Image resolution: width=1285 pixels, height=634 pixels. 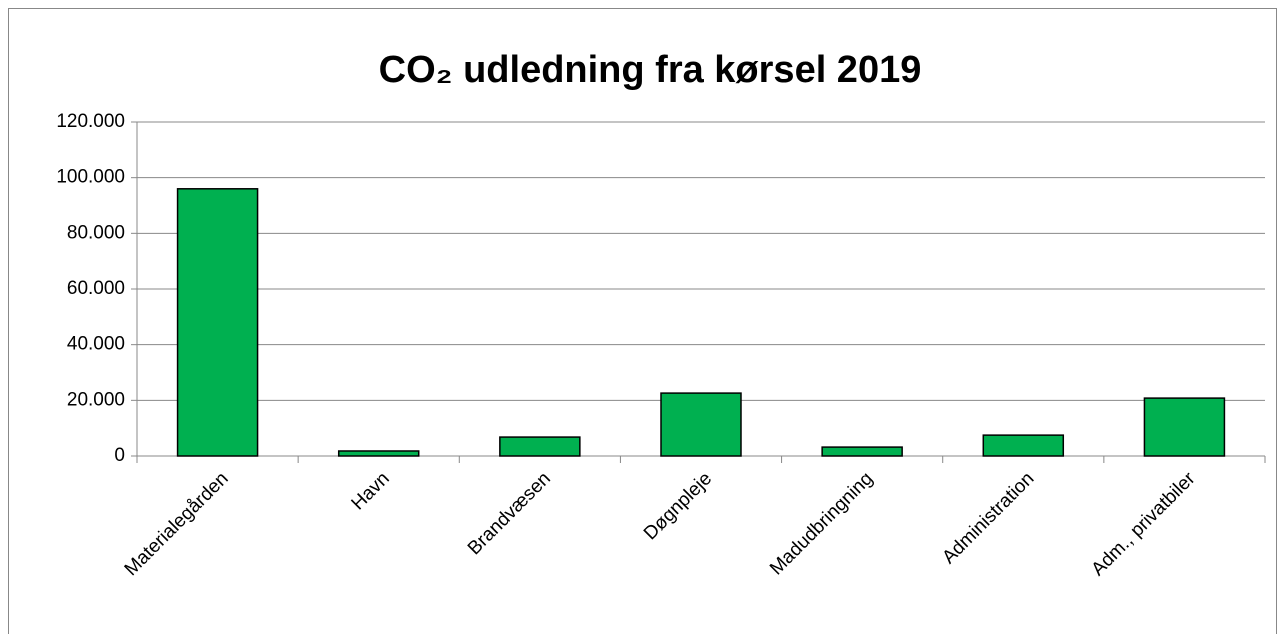 What do you see at coordinates (96, 288) in the screenshot?
I see `y-tick-label: 60.000` at bounding box center [96, 288].